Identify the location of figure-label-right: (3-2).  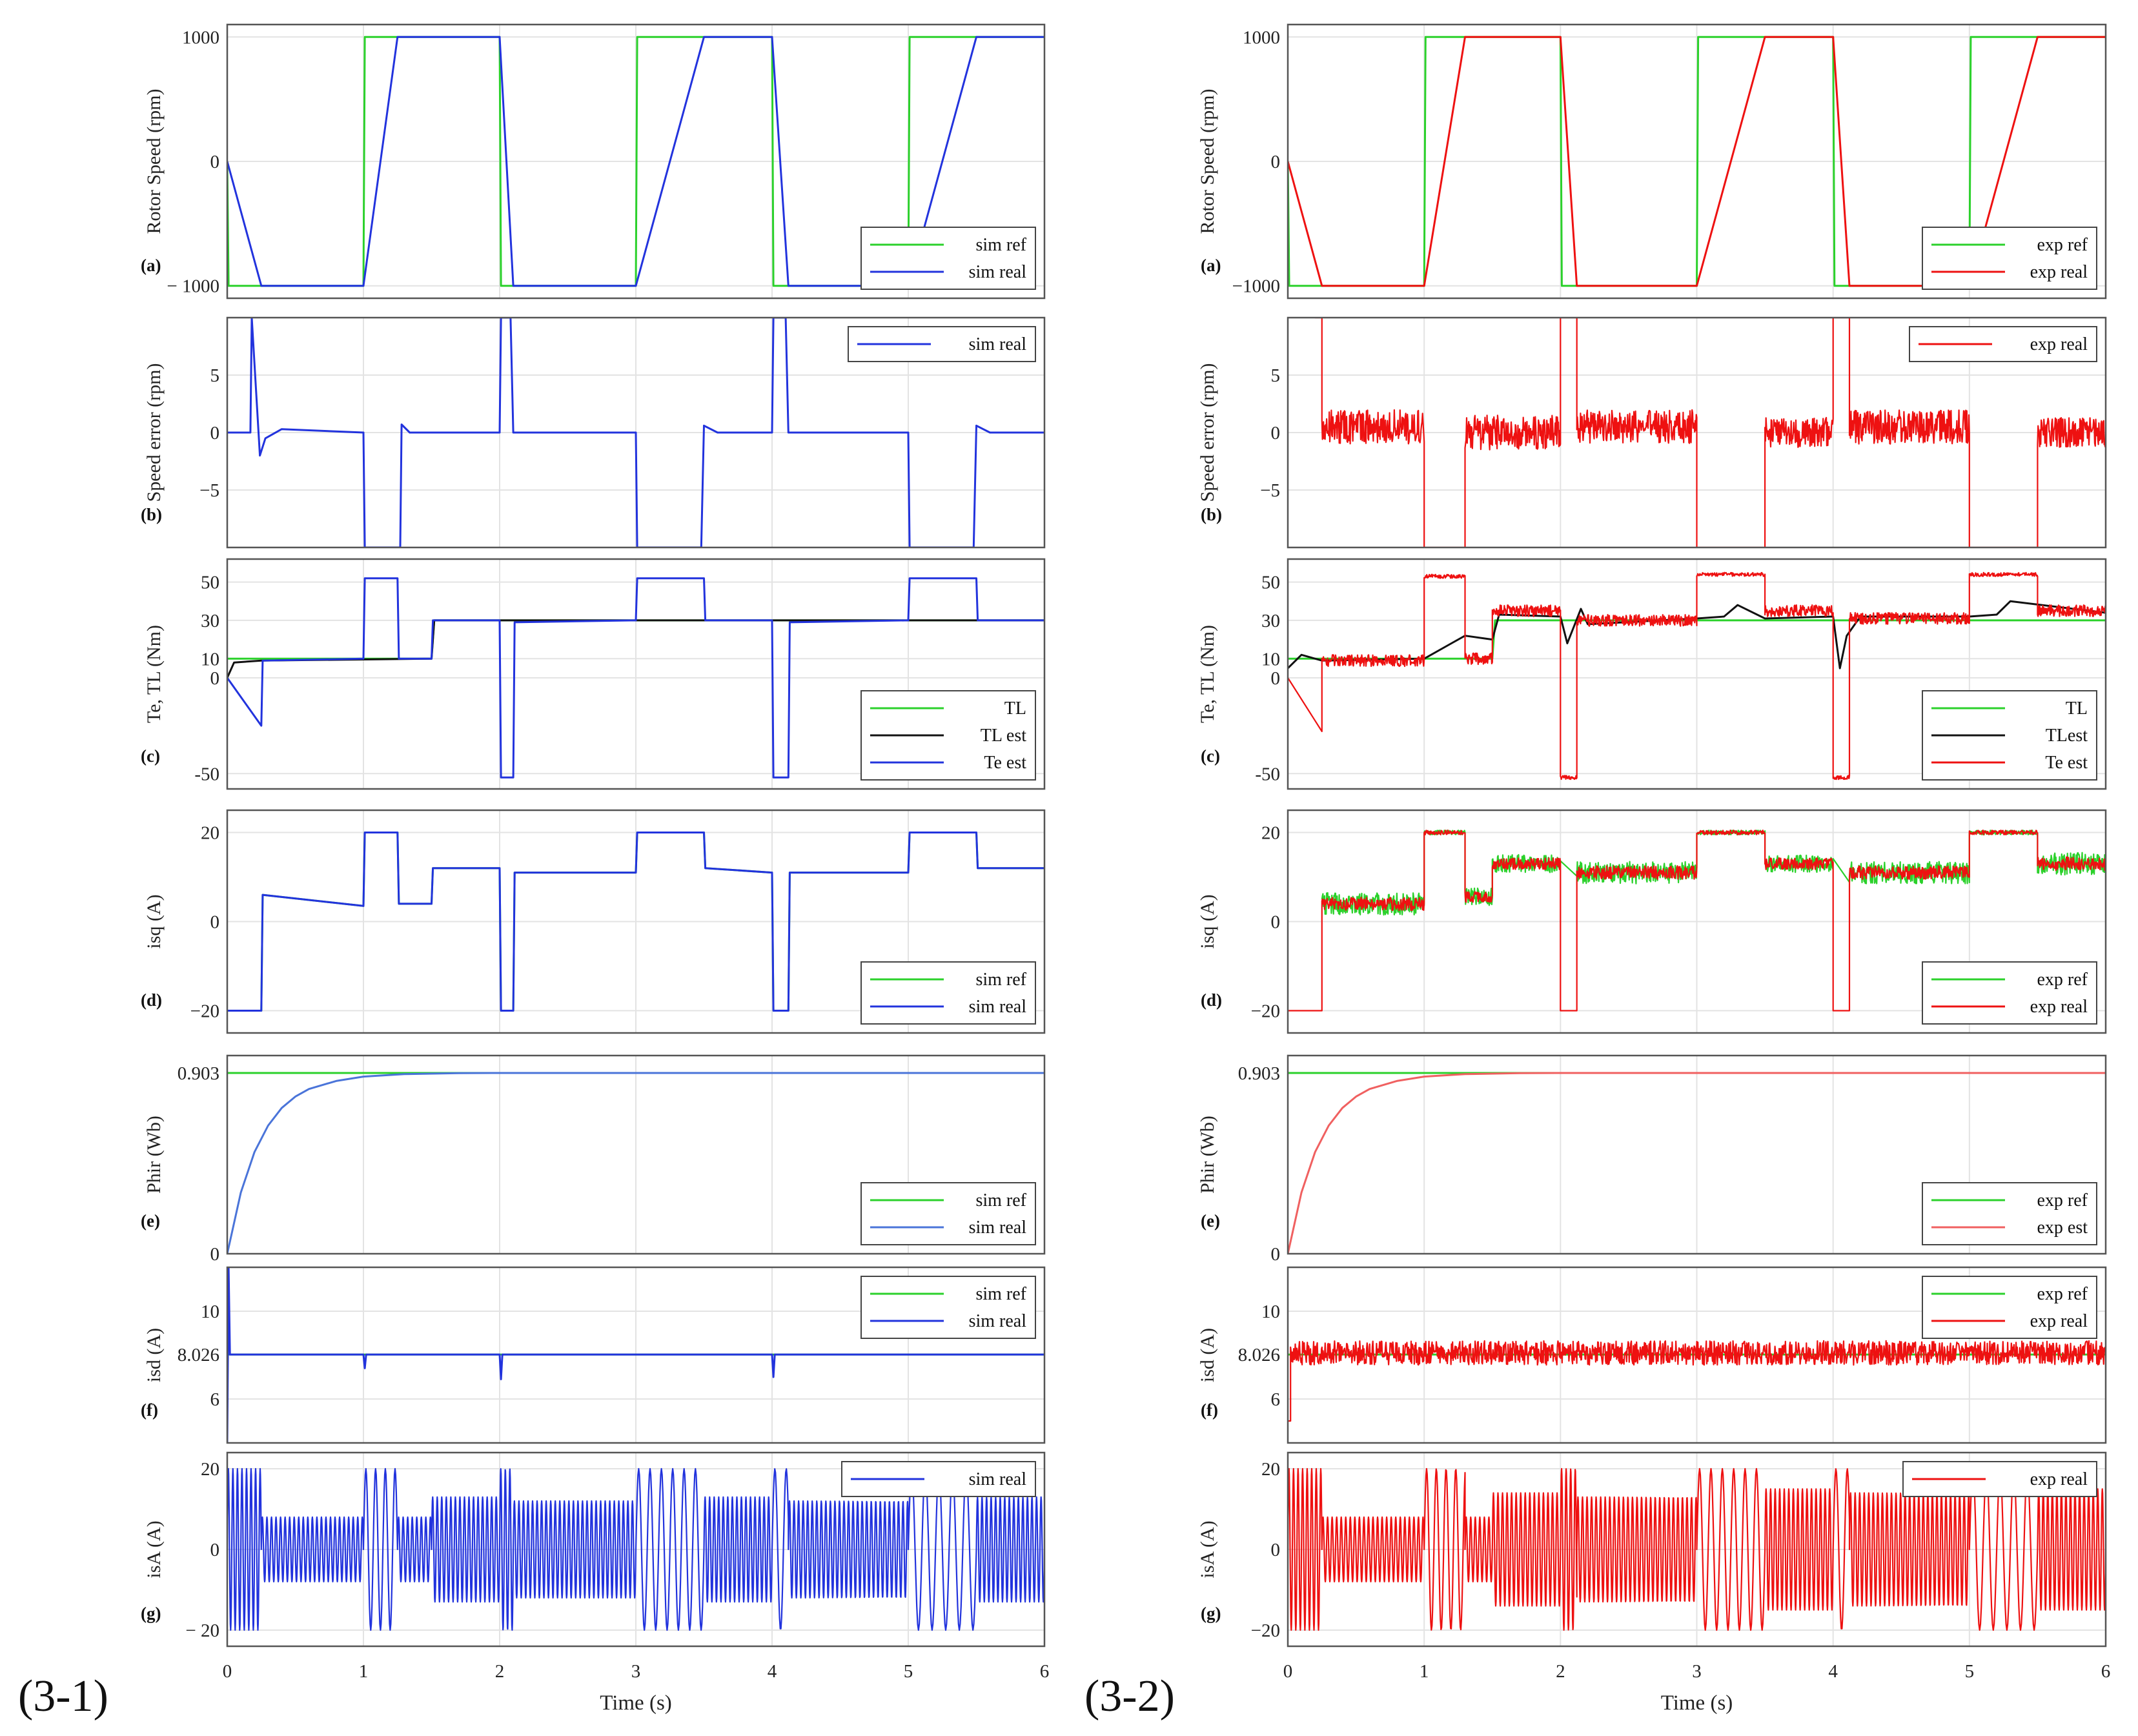
(1129, 1696).